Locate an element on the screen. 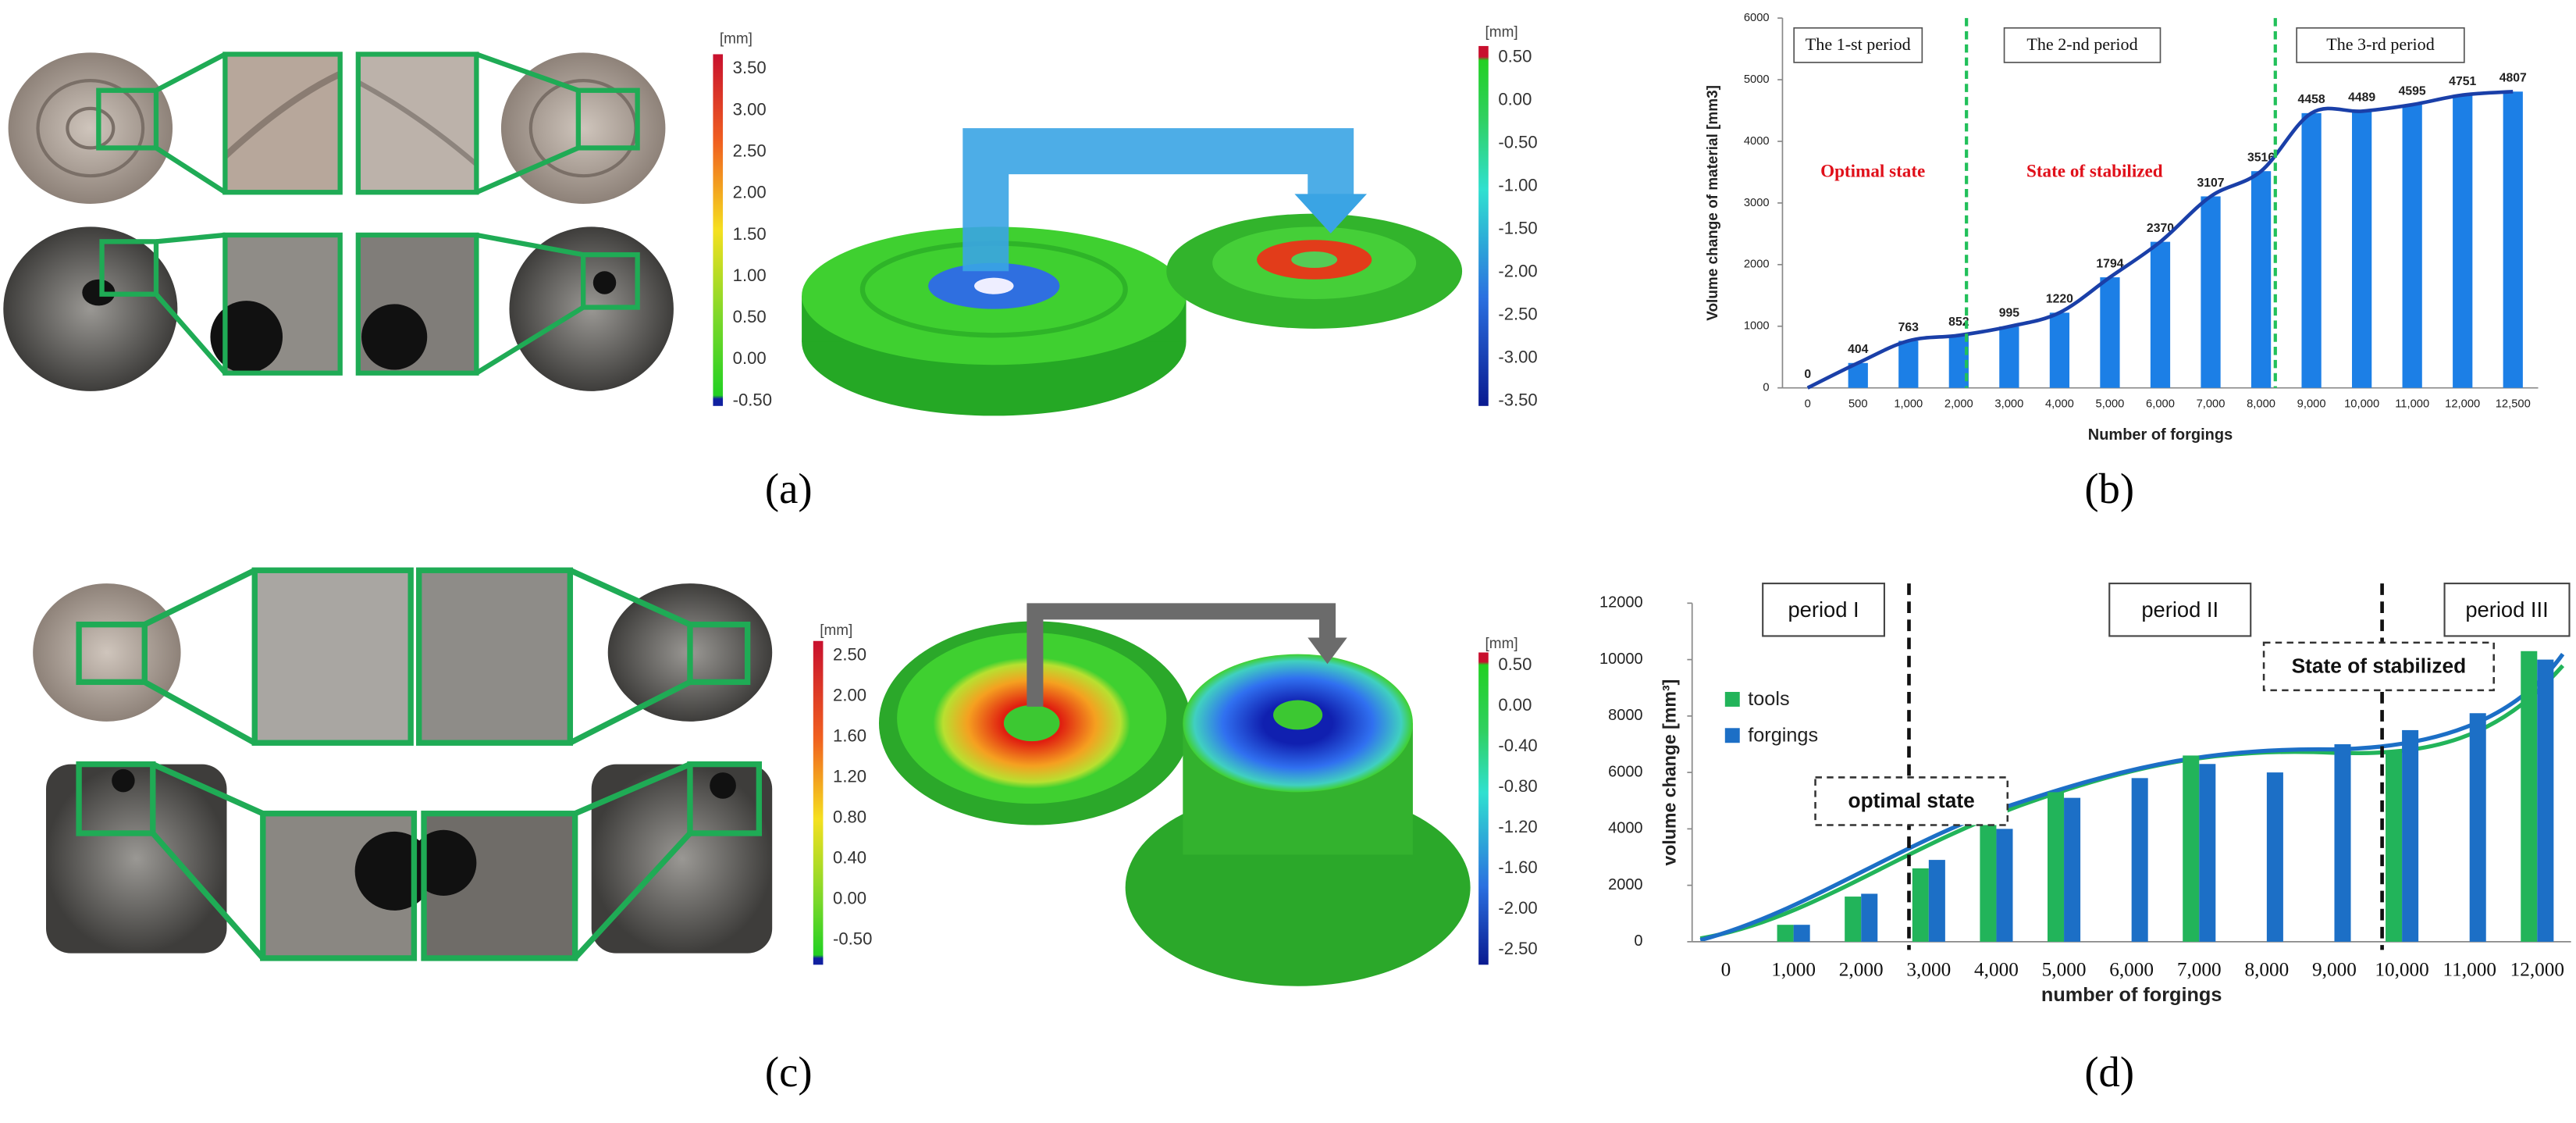  photos-c is located at coordinates (403, 764).